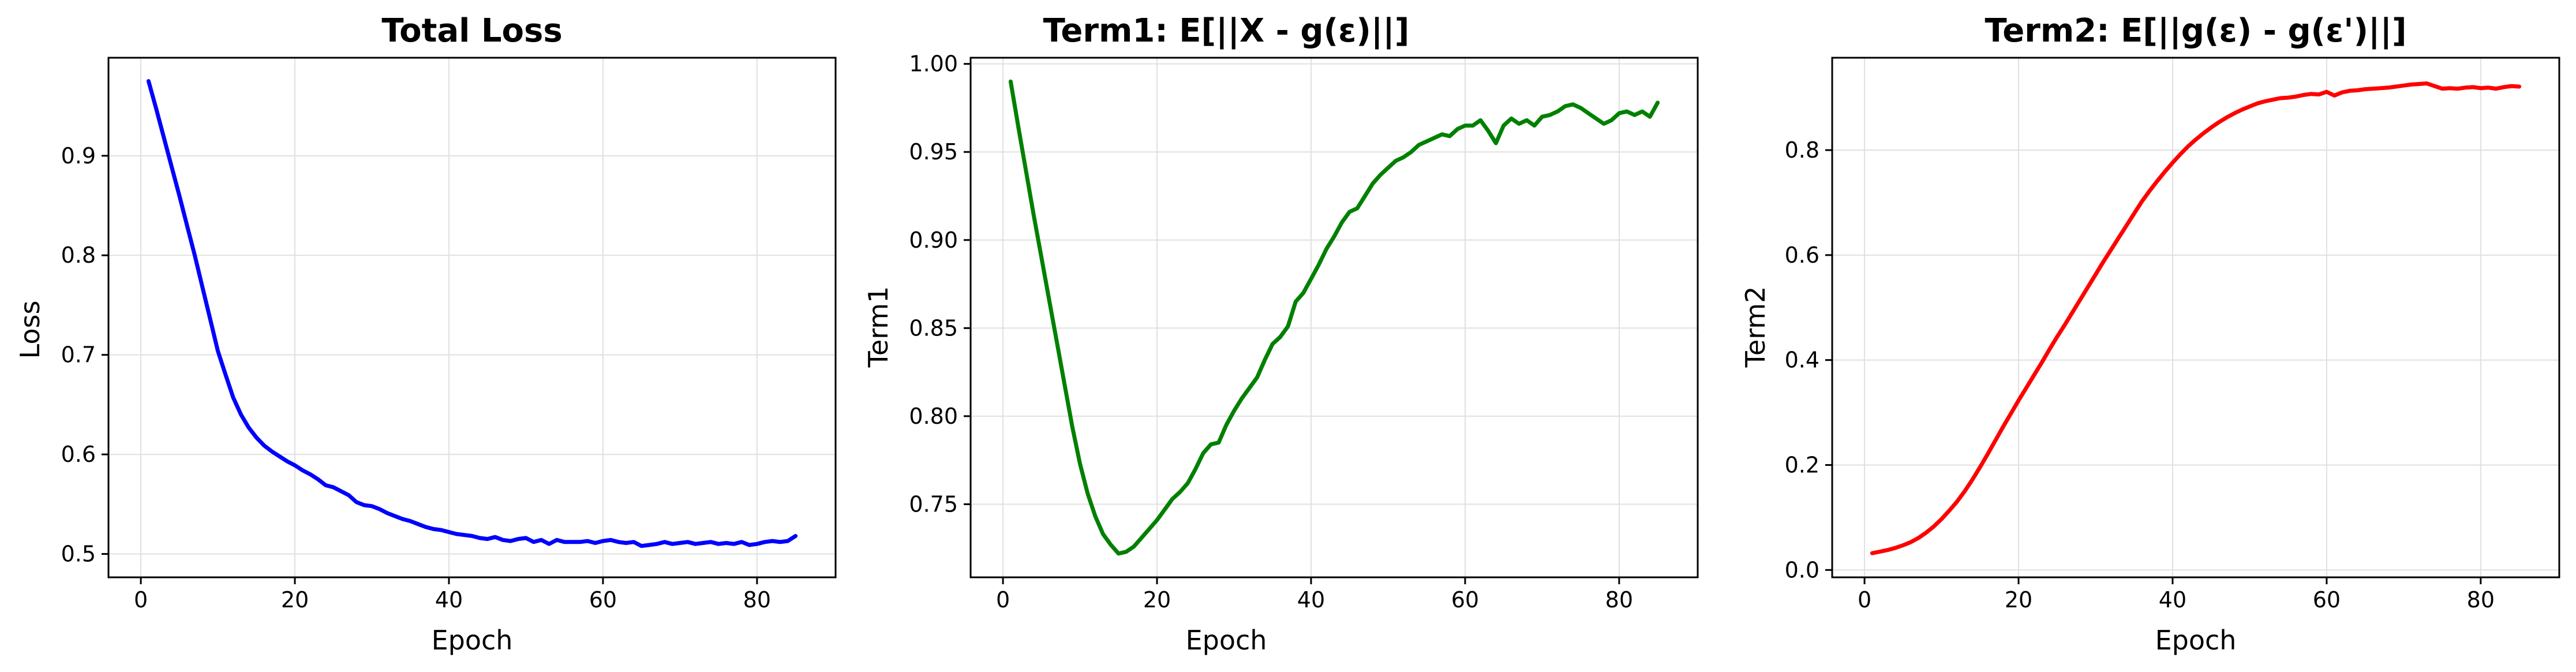 Image resolution: width=2576 pixels, height=672 pixels. Describe the element at coordinates (933, 240) in the screenshot. I see `y-tick-label: 0.90` at that location.